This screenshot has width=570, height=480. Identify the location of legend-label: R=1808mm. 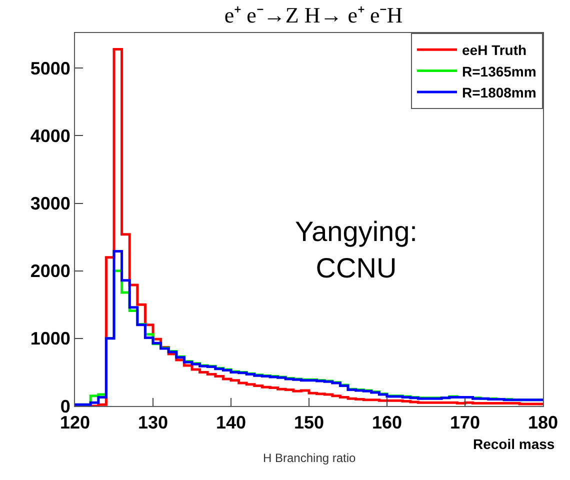
(499, 92).